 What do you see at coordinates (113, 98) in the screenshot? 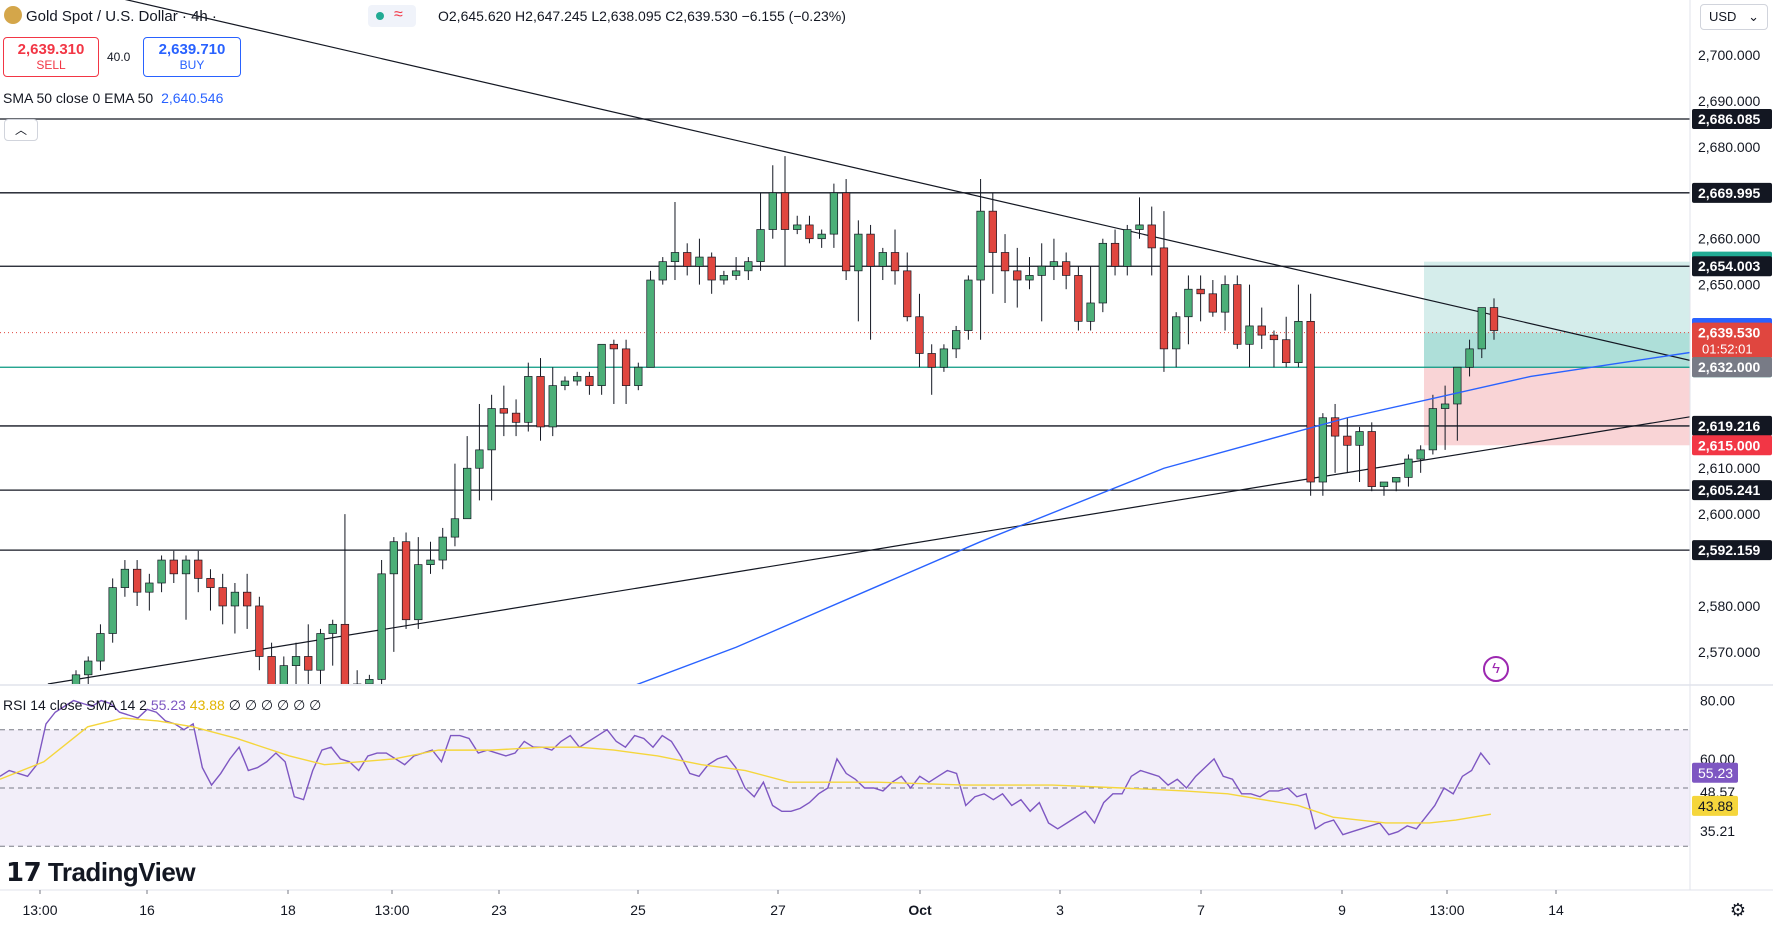
I see `ma-legend: SMA 50 close 0 EMA 50 2,640.546` at bounding box center [113, 98].